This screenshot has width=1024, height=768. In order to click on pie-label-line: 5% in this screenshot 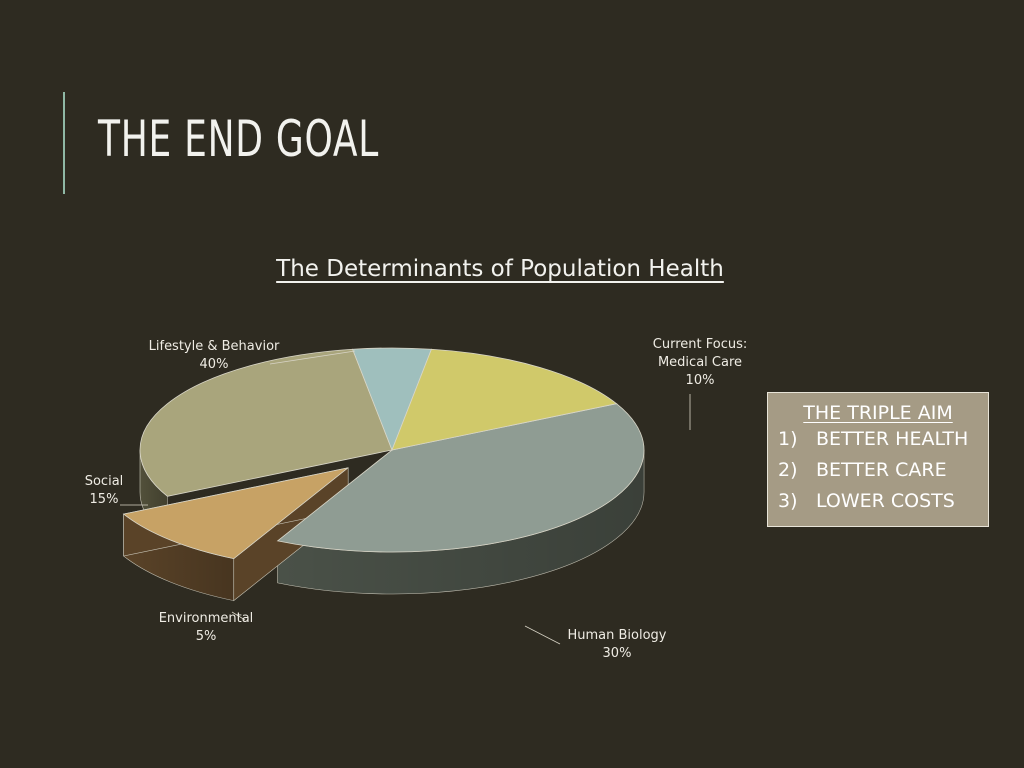, I will do `click(206, 636)`.